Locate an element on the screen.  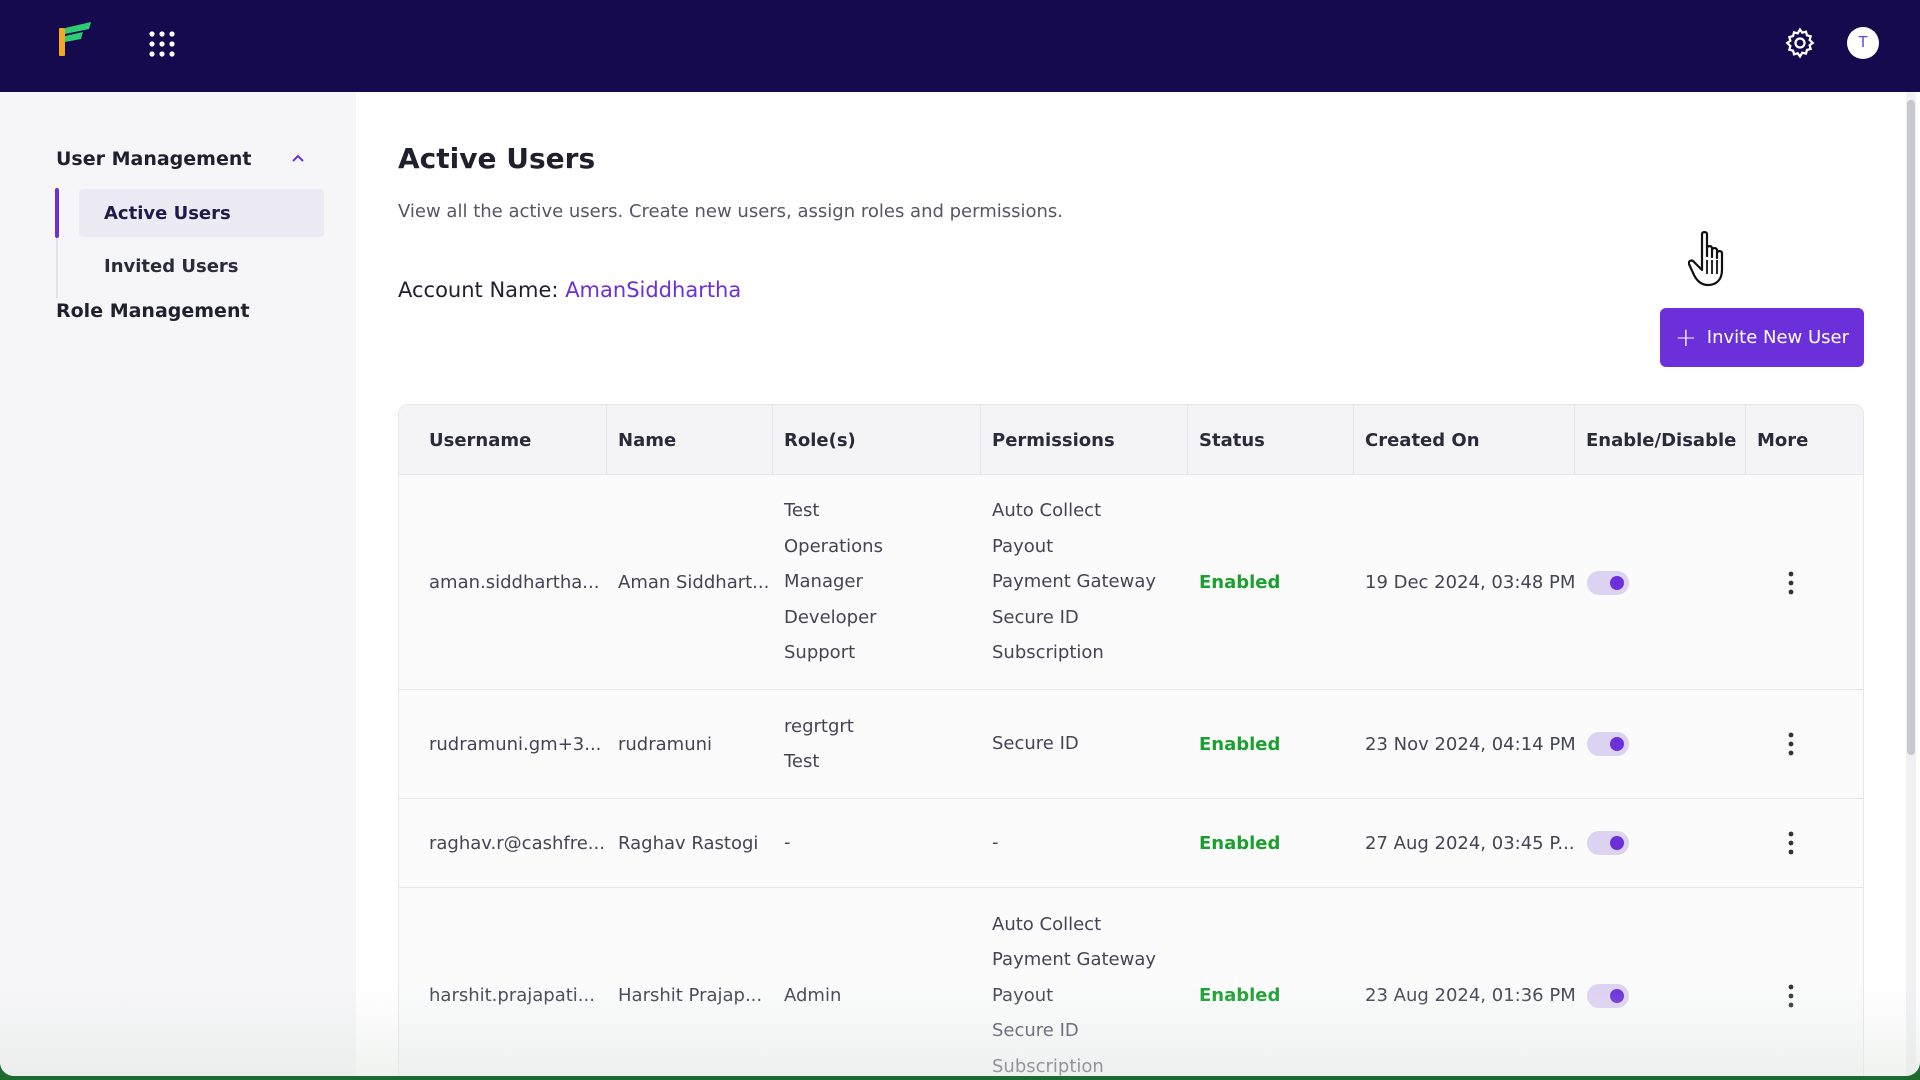
cell-roles: regrtgrt Test is located at coordinates (813, 744).